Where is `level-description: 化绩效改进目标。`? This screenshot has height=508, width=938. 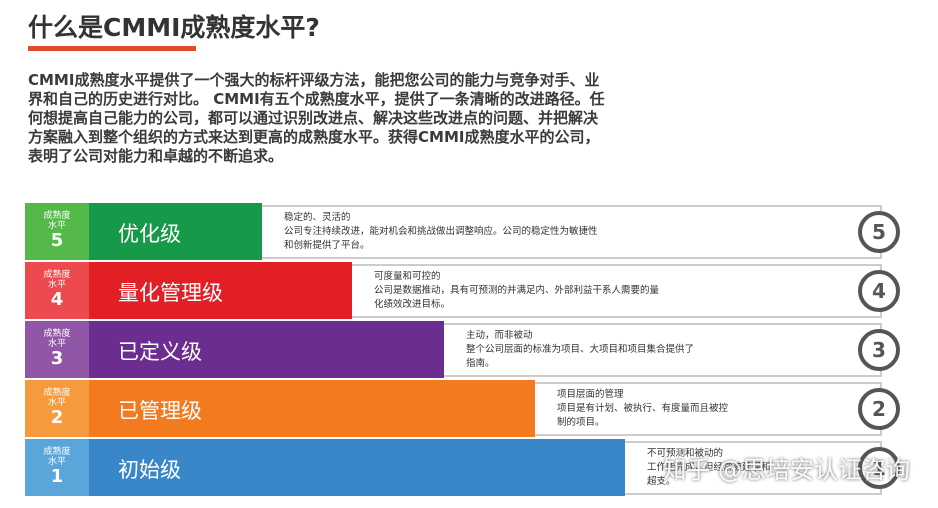
level-description: 化绩效改进目标。 is located at coordinates (412, 304).